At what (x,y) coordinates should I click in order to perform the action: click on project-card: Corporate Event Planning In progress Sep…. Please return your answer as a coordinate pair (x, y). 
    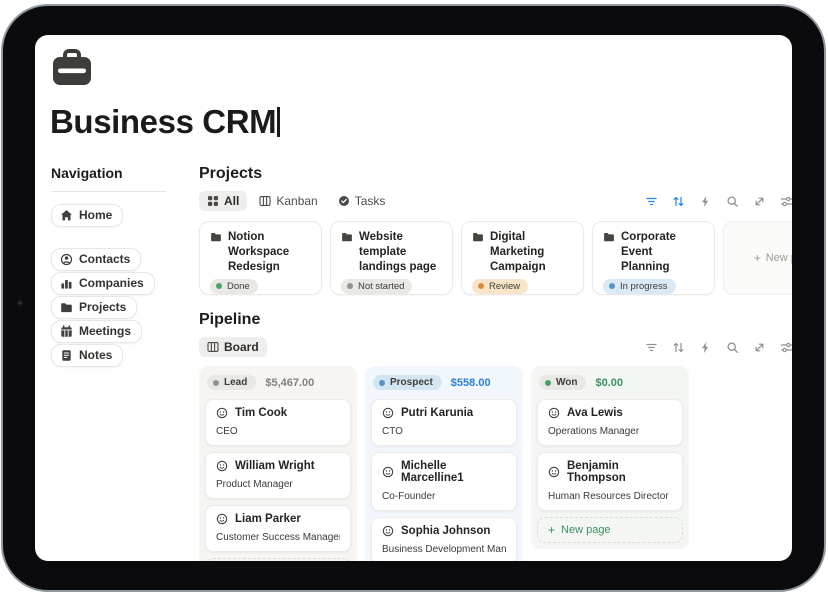
    Looking at the image, I should click on (653, 258).